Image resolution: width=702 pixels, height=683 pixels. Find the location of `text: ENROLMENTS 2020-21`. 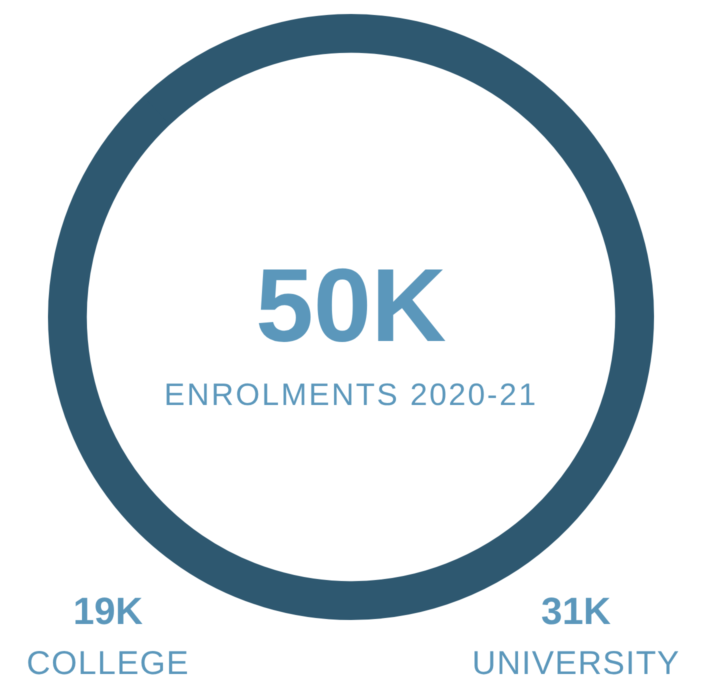

text: ENROLMENTS 2020-21 is located at coordinates (351, 394).